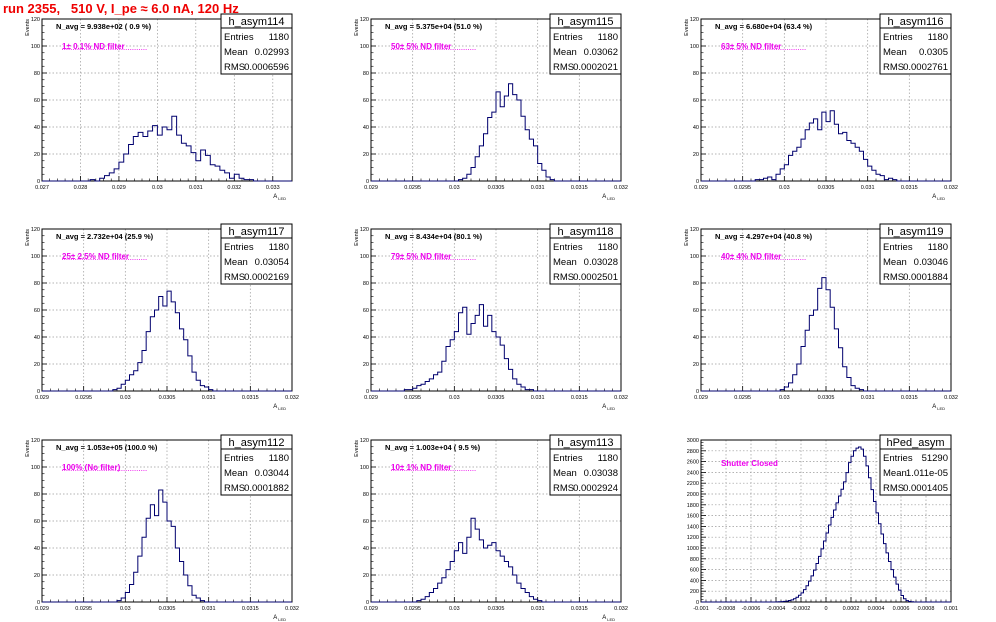 Image resolution: width=996 pixels, height=622 pixels. I want to click on page-title: run 2355, 510 V, I_pe ≈ 6.0 nA, 120 Hz, so click(121, 8).